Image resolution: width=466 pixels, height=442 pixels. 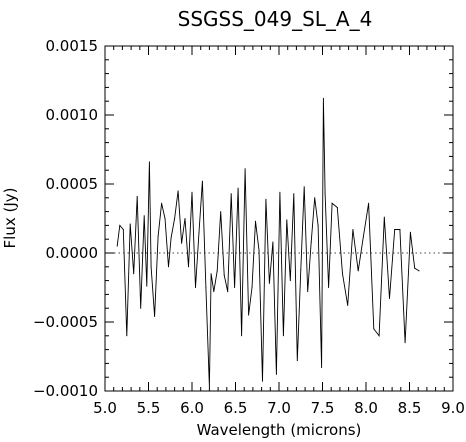 What do you see at coordinates (275, 19) in the screenshot?
I see `chart-title: SSGSS_049_SL_A_4` at bounding box center [275, 19].